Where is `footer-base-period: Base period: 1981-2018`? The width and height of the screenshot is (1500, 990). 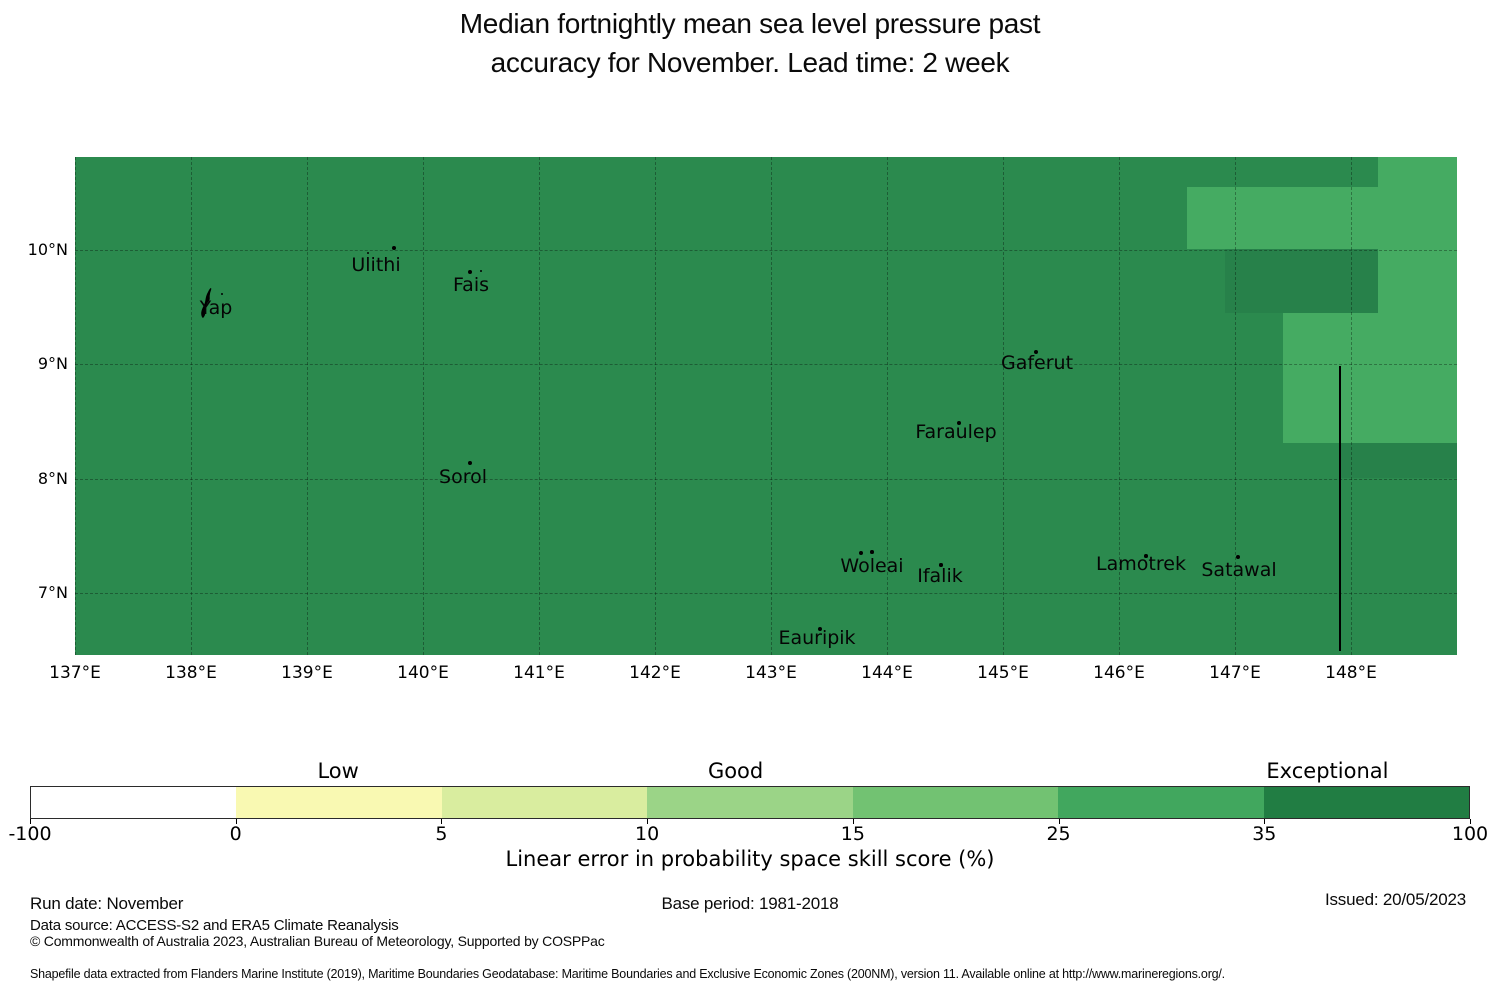
footer-base-period: Base period: 1981-2018 is located at coordinates (750, 903).